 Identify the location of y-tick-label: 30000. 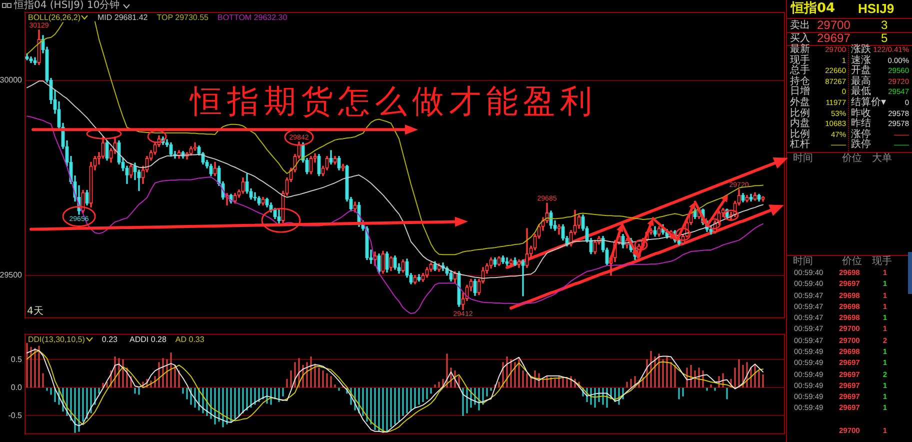
(11, 79).